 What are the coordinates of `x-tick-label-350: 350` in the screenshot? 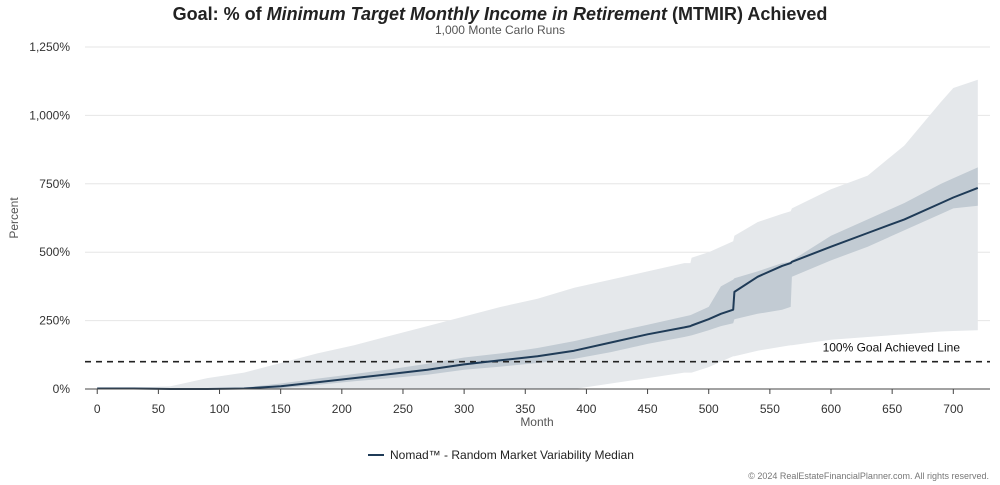 It's located at (525, 409).